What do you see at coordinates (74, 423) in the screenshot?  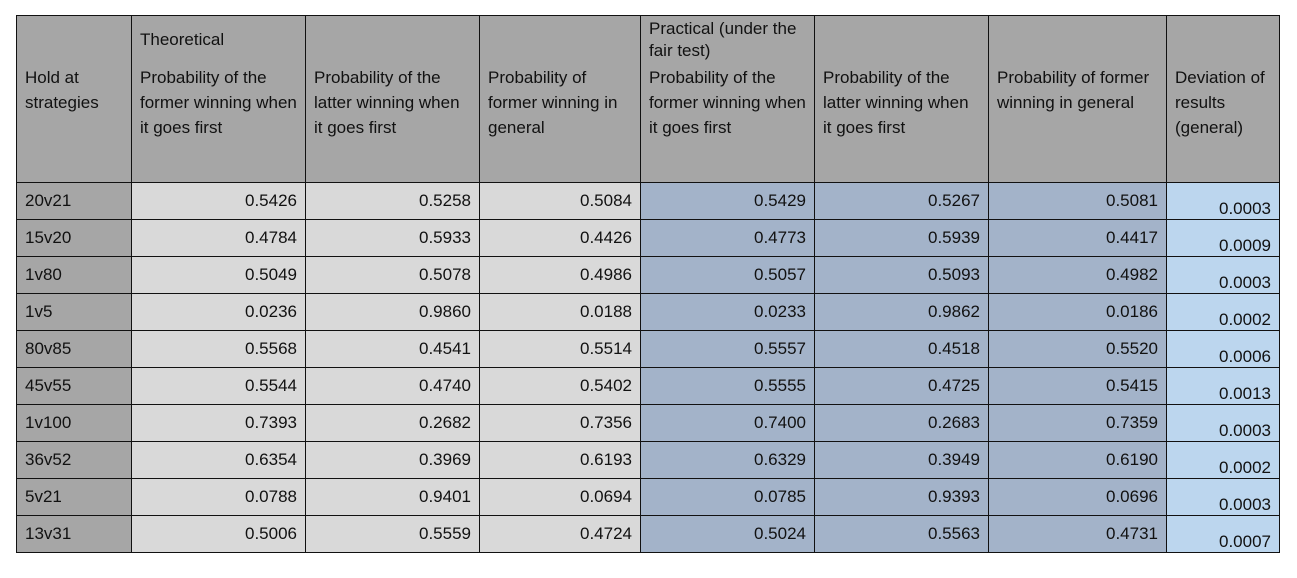 I see `strategy-cell: 1v100` at bounding box center [74, 423].